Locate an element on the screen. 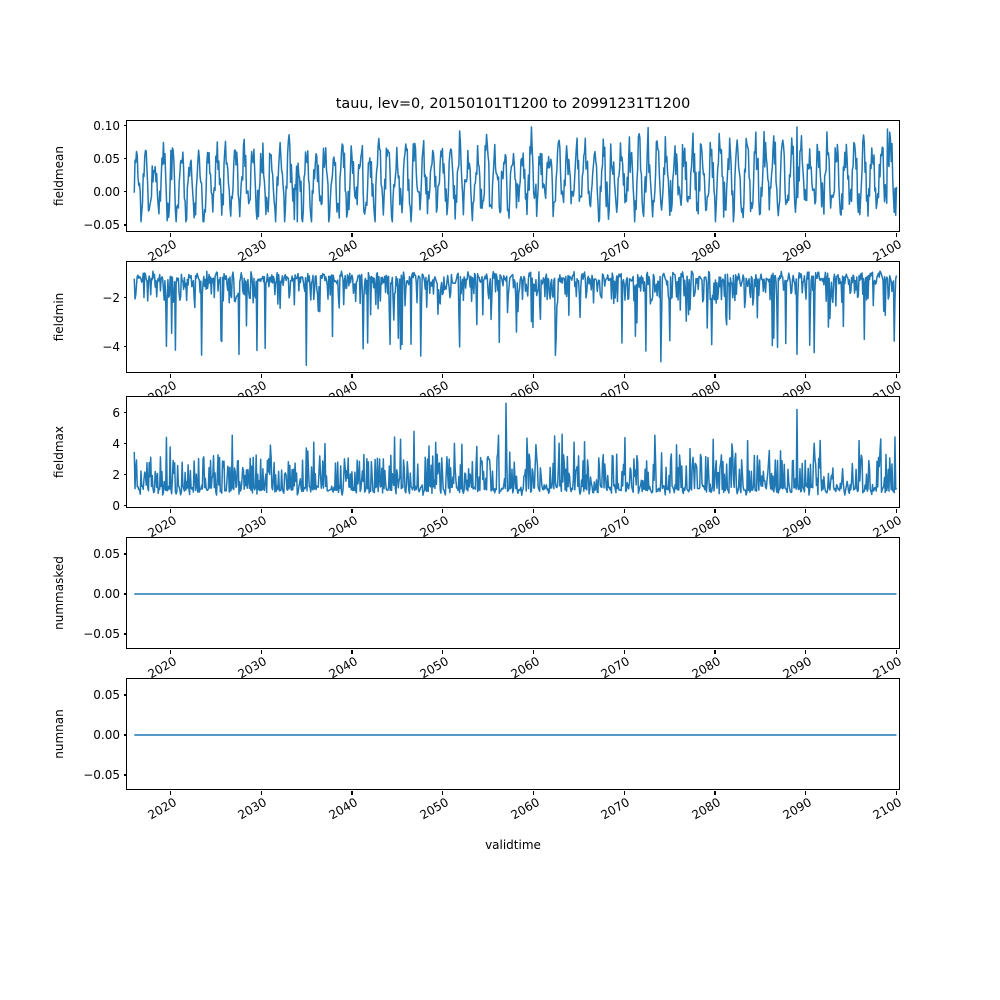  plot-area-nummasked is located at coordinates (513, 593).